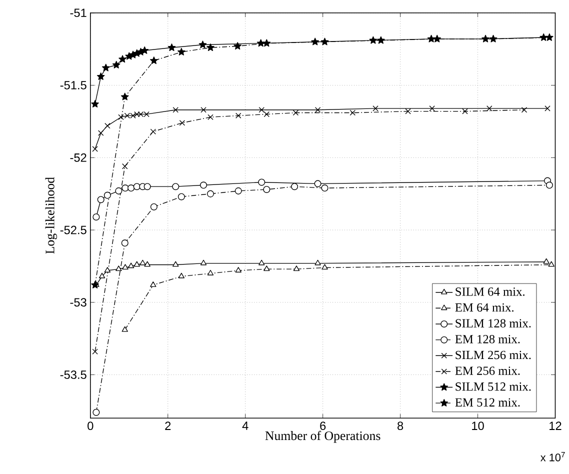 This screenshot has height=474, width=569. I want to click on y-axis-title: Log-likelihood, so click(51, 215).